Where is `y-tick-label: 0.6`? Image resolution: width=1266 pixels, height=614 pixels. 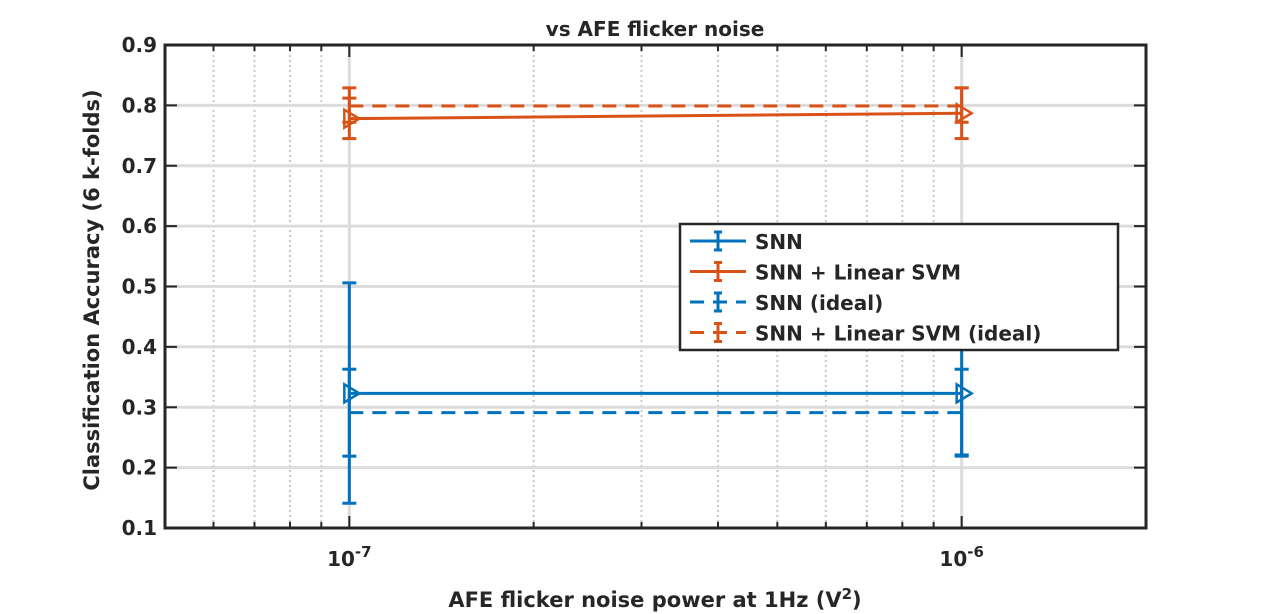
y-tick-label: 0.6 is located at coordinates (139, 226).